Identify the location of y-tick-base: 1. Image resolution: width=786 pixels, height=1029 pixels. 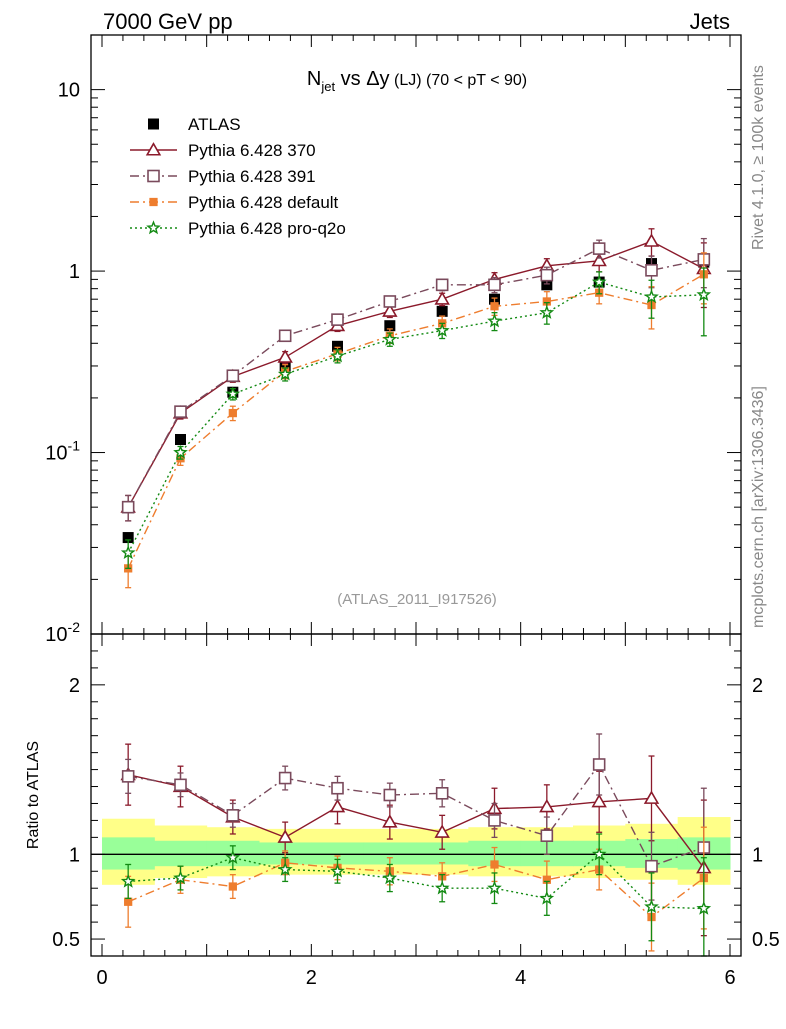
(74, 272).